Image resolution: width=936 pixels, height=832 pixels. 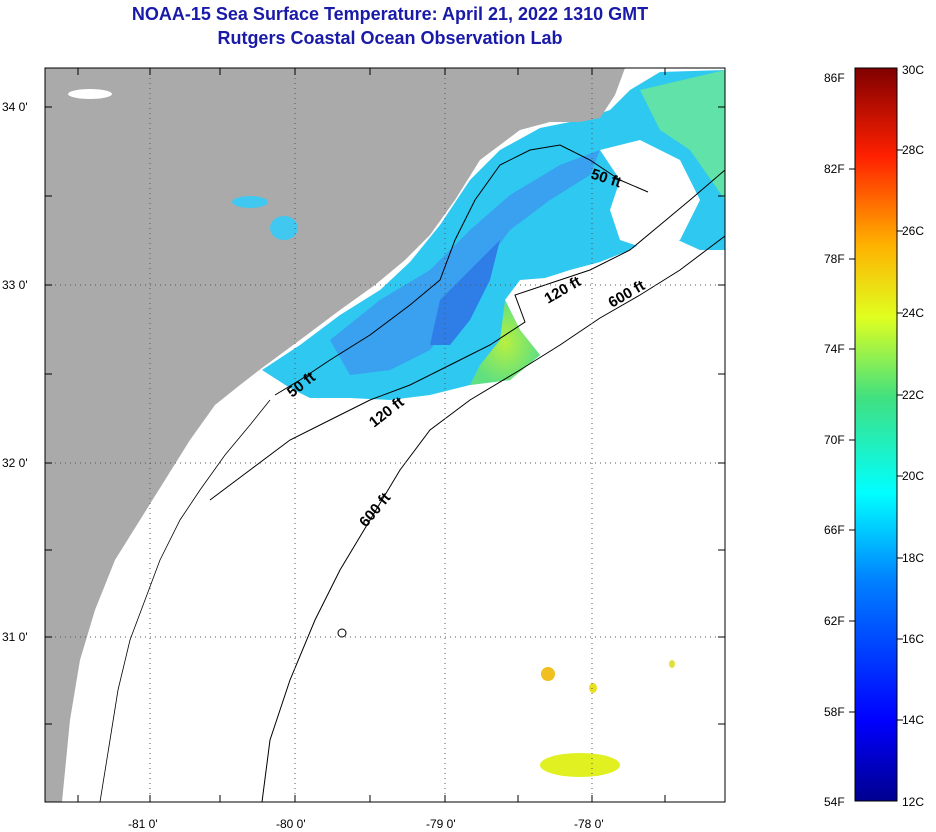 I want to click on inland-nodata, so click(x=90, y=94).